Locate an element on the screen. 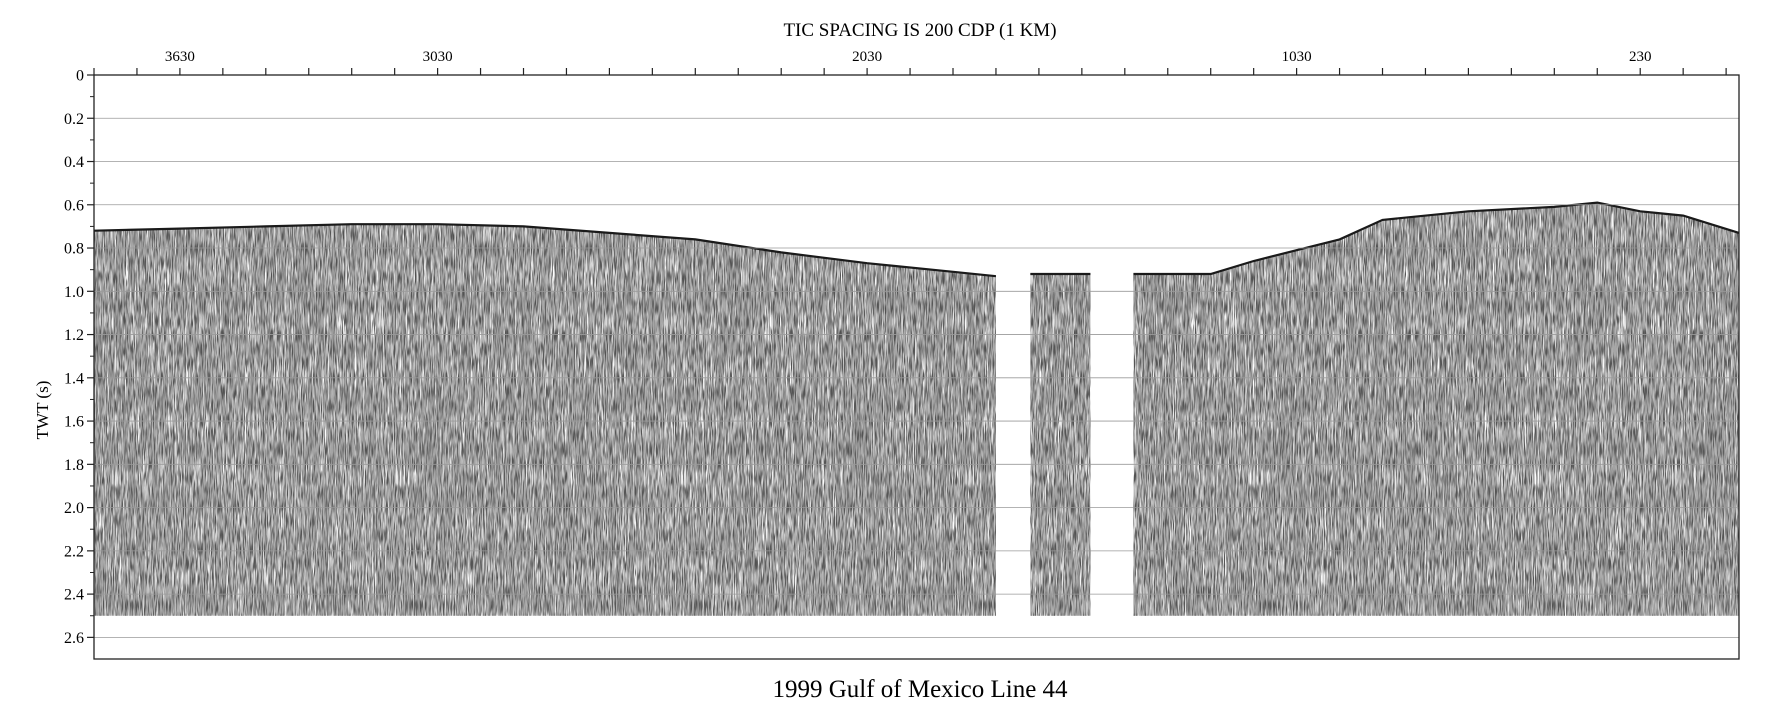 Image resolution: width=1780 pixels, height=717 pixels. y-tick-label: 0.6 is located at coordinates (74, 205).